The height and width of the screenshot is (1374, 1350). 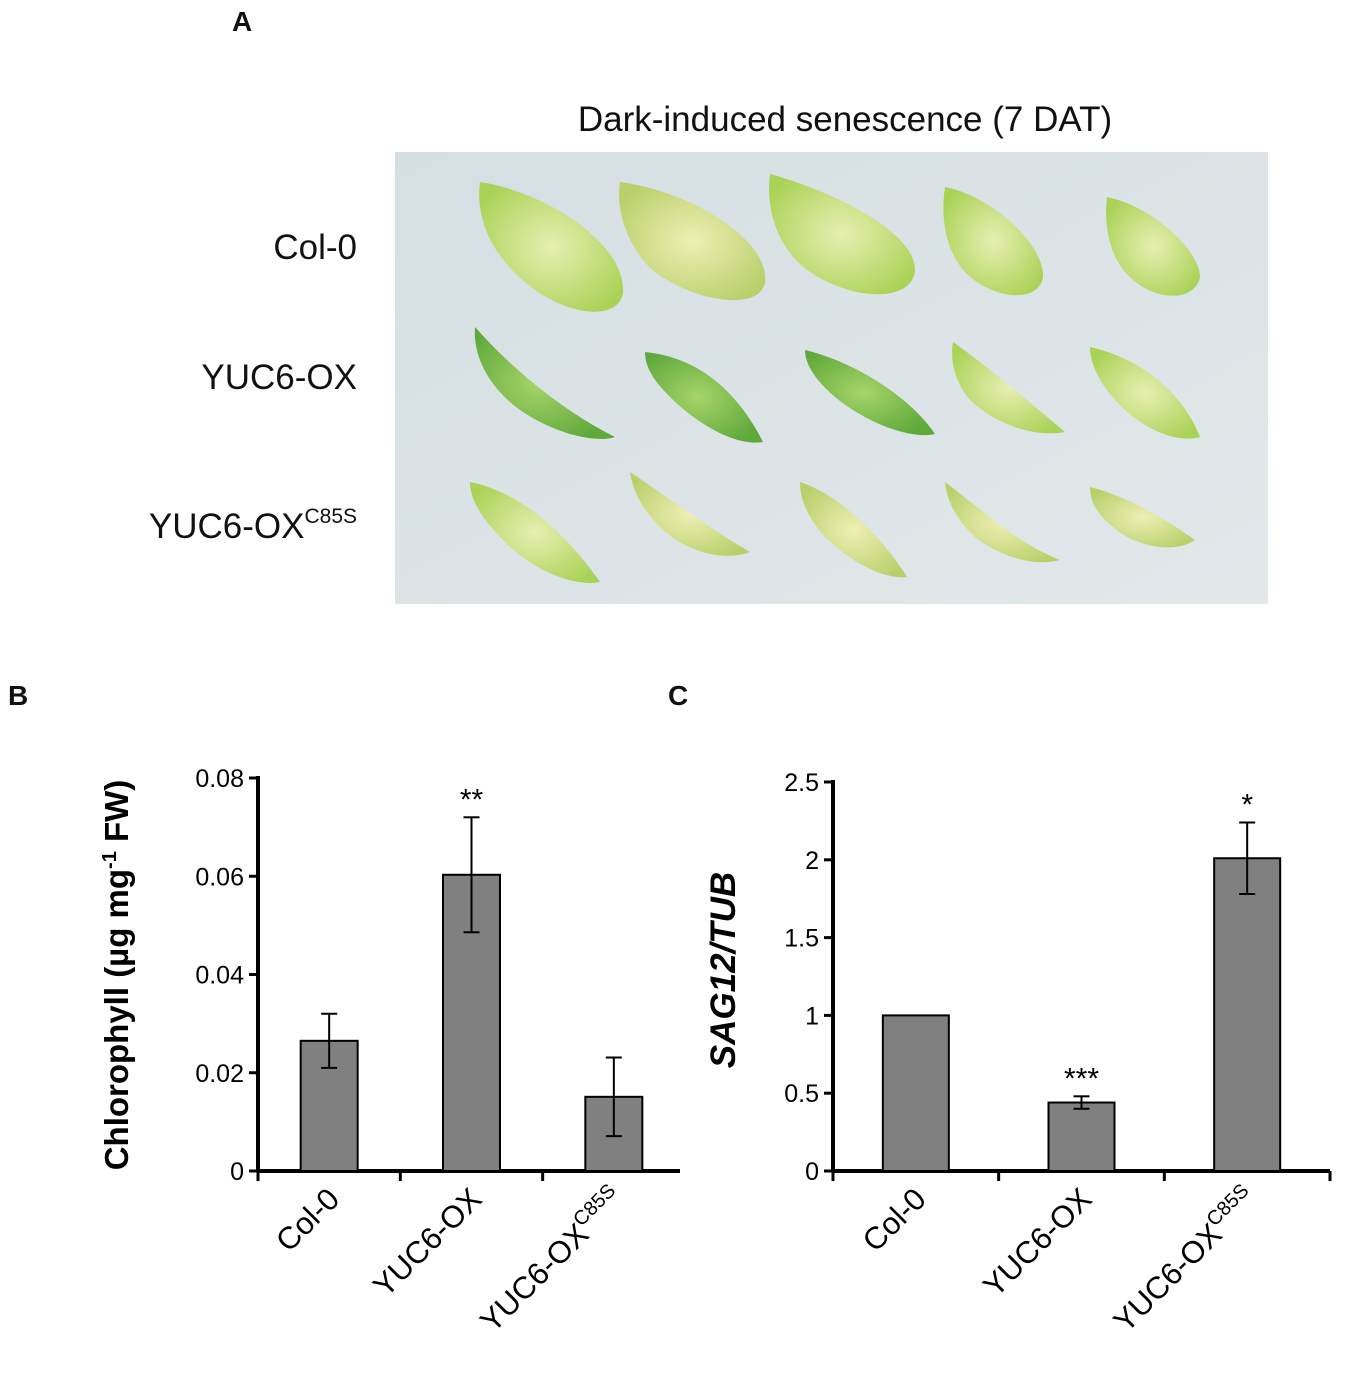 I want to click on y-tick-label: 1, so click(x=812, y=1016).